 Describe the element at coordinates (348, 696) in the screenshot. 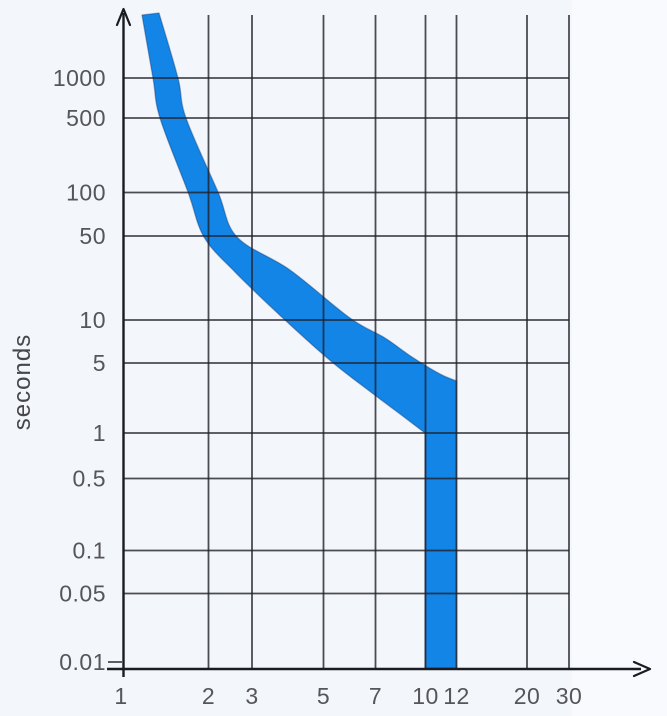

I see `x-axis-tick-labels: 1 2 3 5 7 10 12 20 30` at that location.